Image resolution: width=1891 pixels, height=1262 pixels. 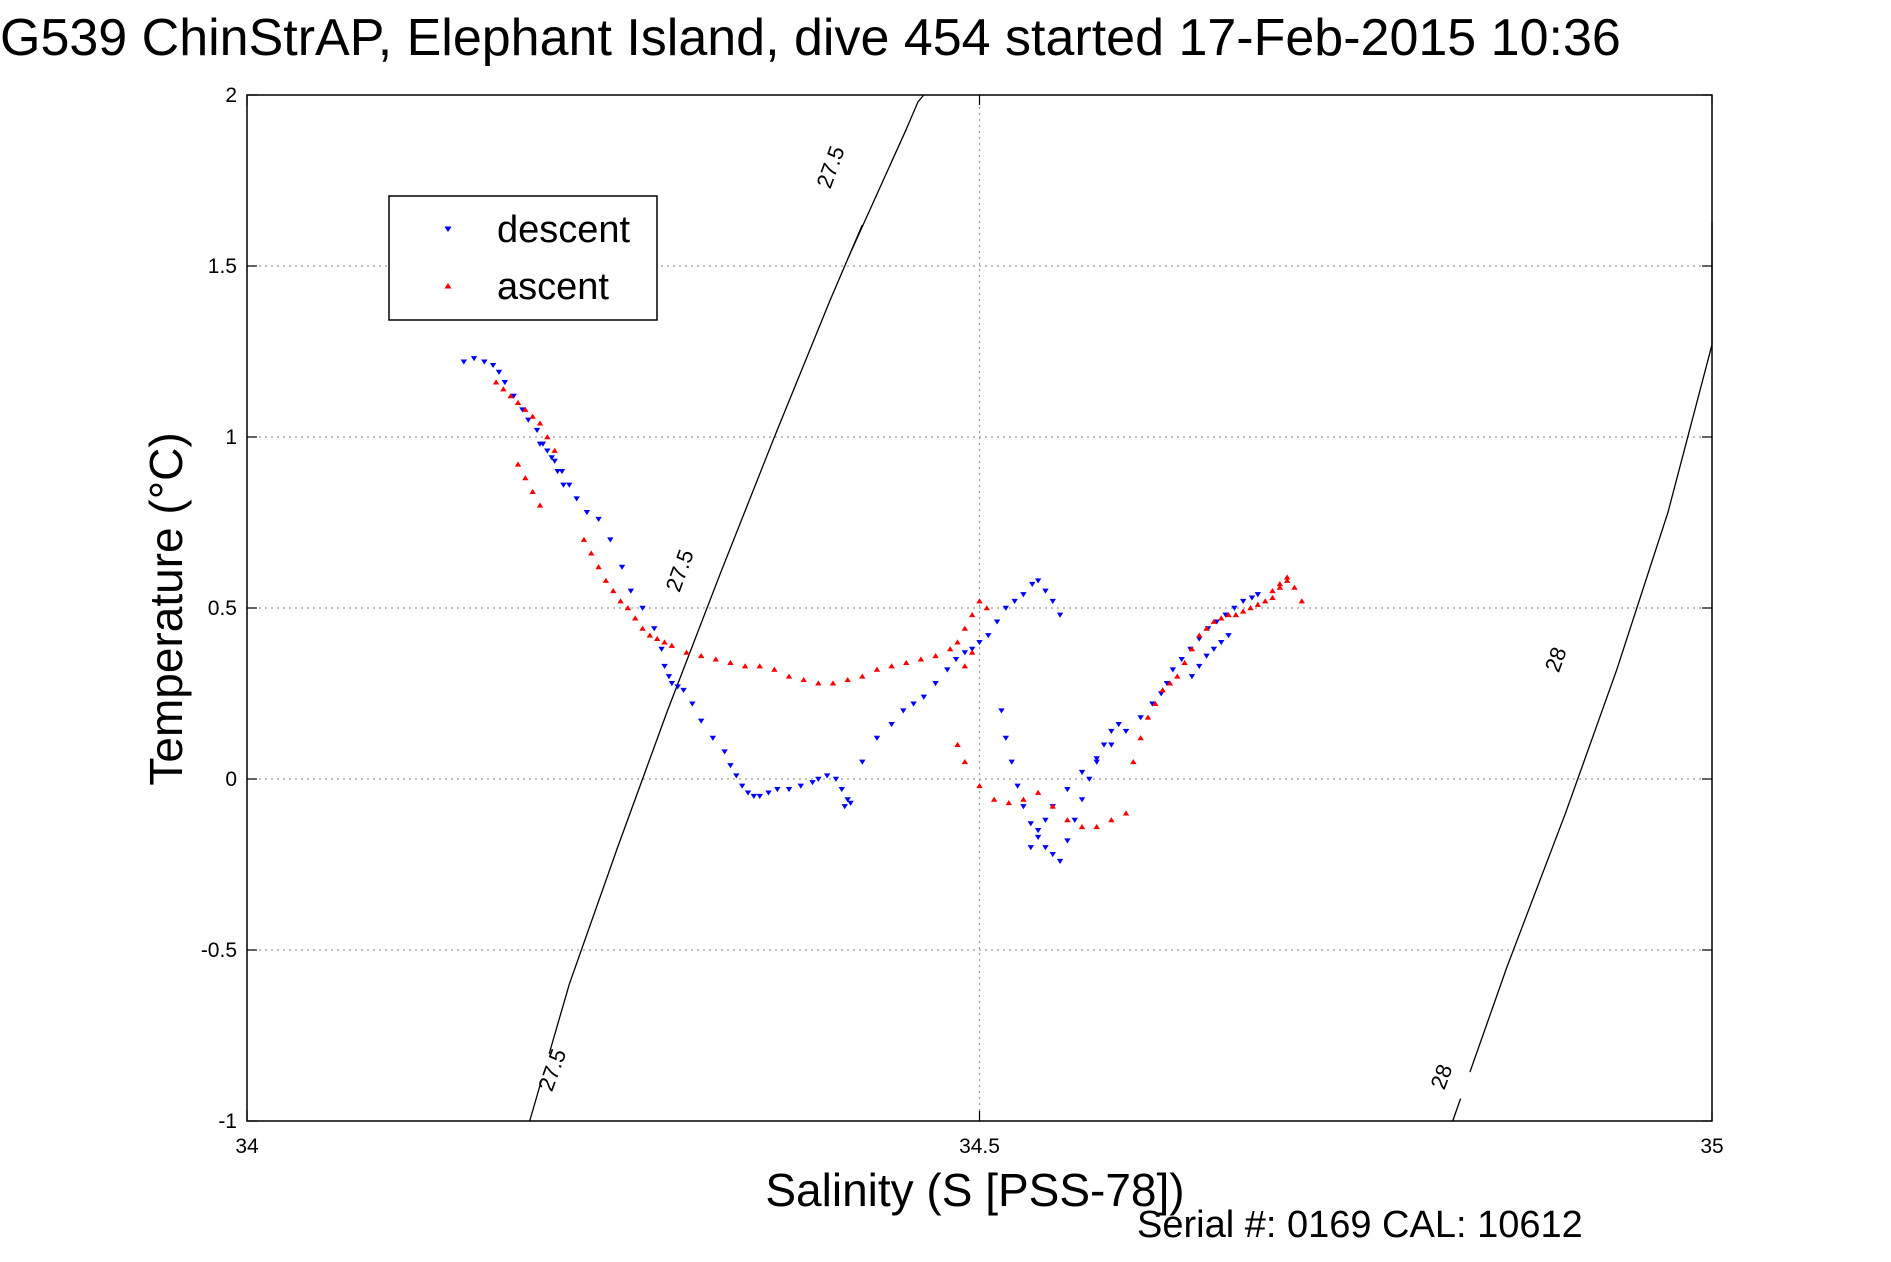 I want to click on contour-label-bg, so click(x=679, y=570).